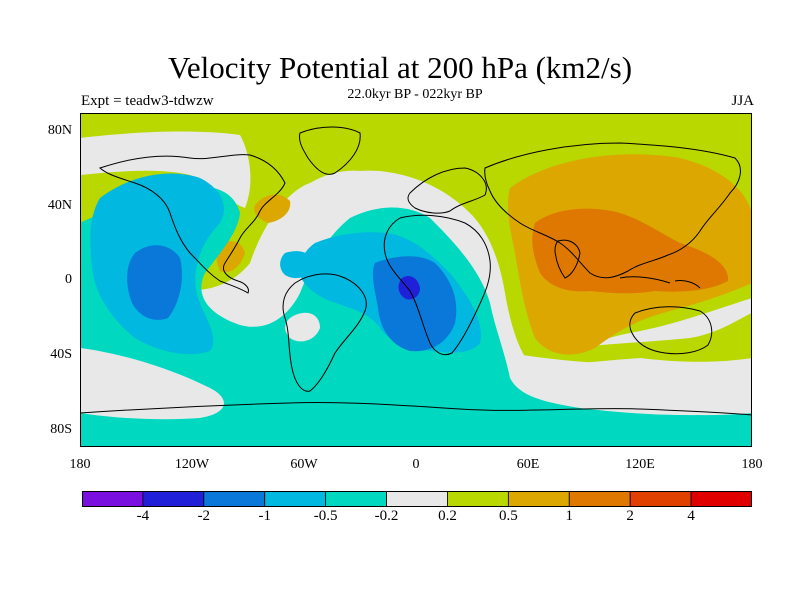 This screenshot has width=800, height=600. What do you see at coordinates (415, 94) in the screenshot?
I see `figure-subtitle: 22.0kyr BP - 022kyr BP` at bounding box center [415, 94].